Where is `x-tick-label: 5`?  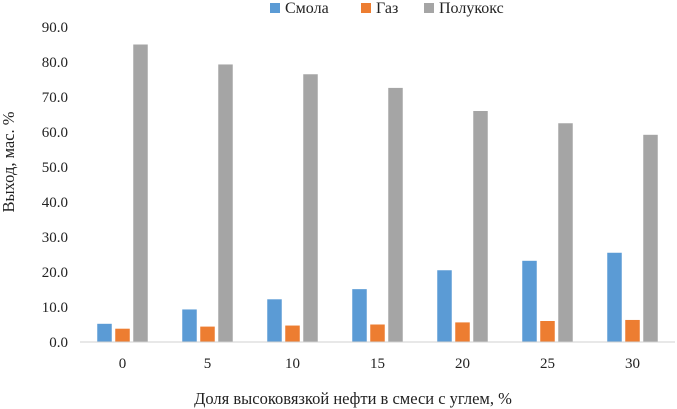 x-tick-label: 5 is located at coordinates (208, 364).